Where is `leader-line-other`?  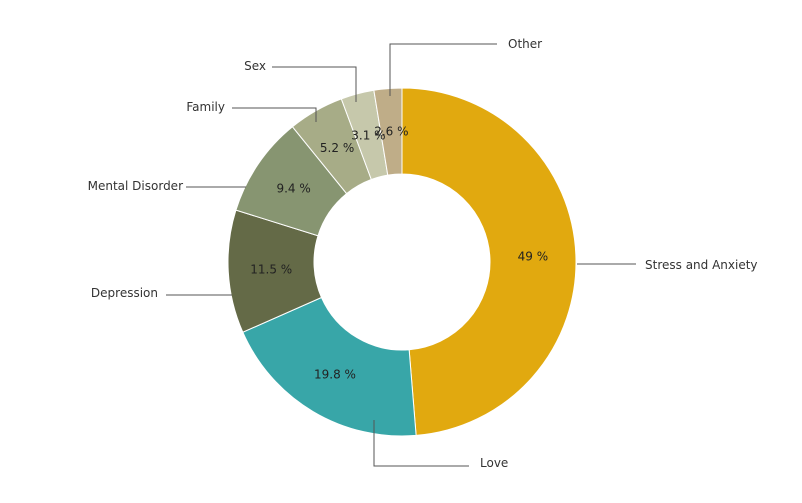
leader-line-other is located at coordinates (443, 69).